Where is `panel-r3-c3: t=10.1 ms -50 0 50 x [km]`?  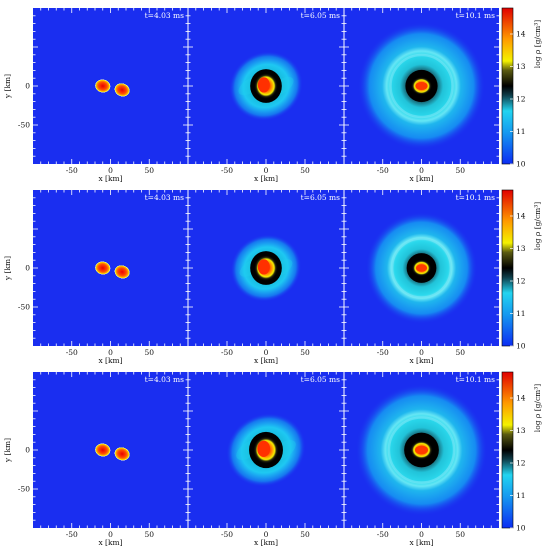
panel-r3-c3: t=10.1 ms -50 0 50 x [km] is located at coordinates (421, 459).